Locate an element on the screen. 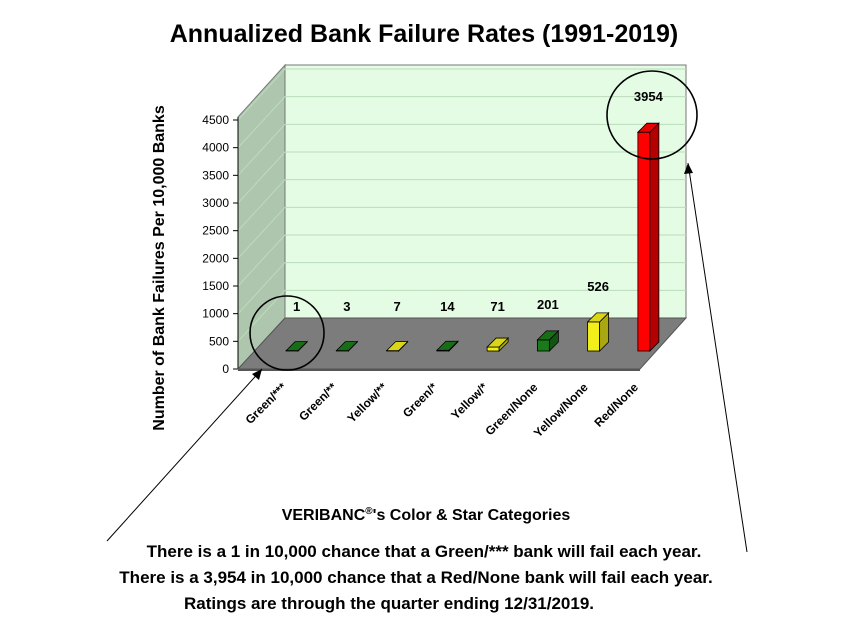  y-tick-label: 2500 is located at coordinates (215, 231).